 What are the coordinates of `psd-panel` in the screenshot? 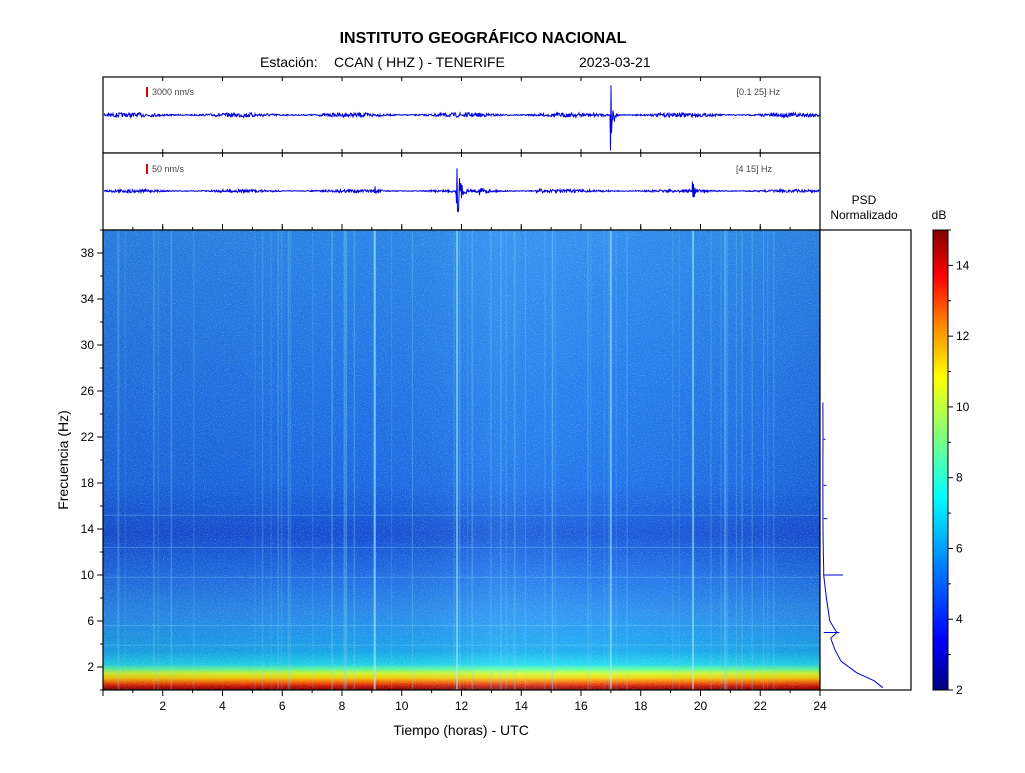 It's located at (865, 460).